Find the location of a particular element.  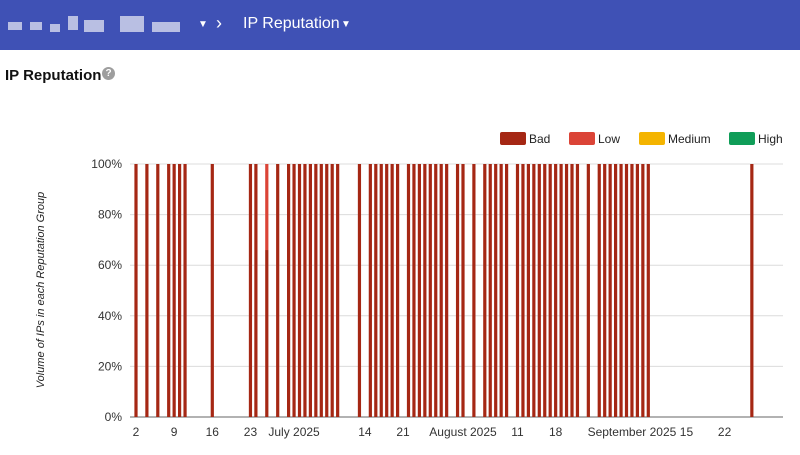

x-tick-label: 18 is located at coordinates (556, 432).